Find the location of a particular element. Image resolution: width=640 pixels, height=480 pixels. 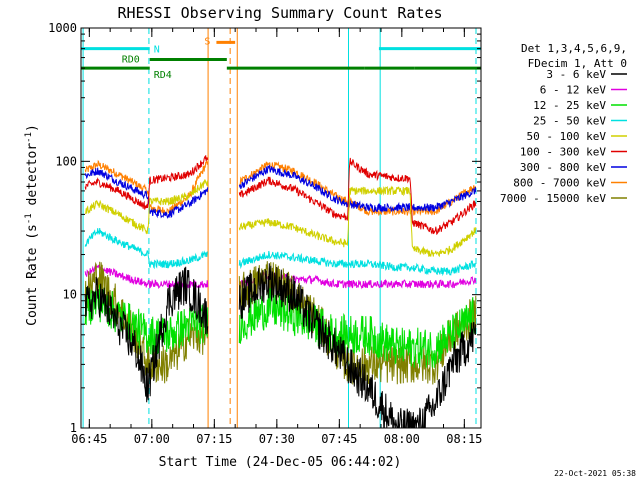

legend-entry: 25 - 50 keV is located at coordinates (569, 121).